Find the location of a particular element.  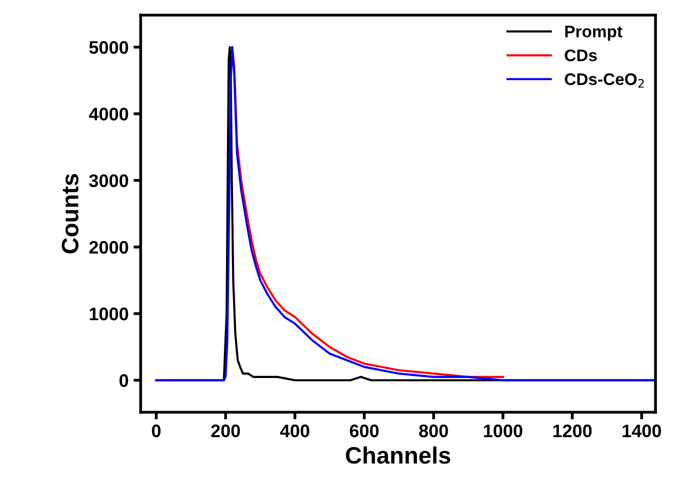

y-tick-label: 3000 is located at coordinates (108, 181).